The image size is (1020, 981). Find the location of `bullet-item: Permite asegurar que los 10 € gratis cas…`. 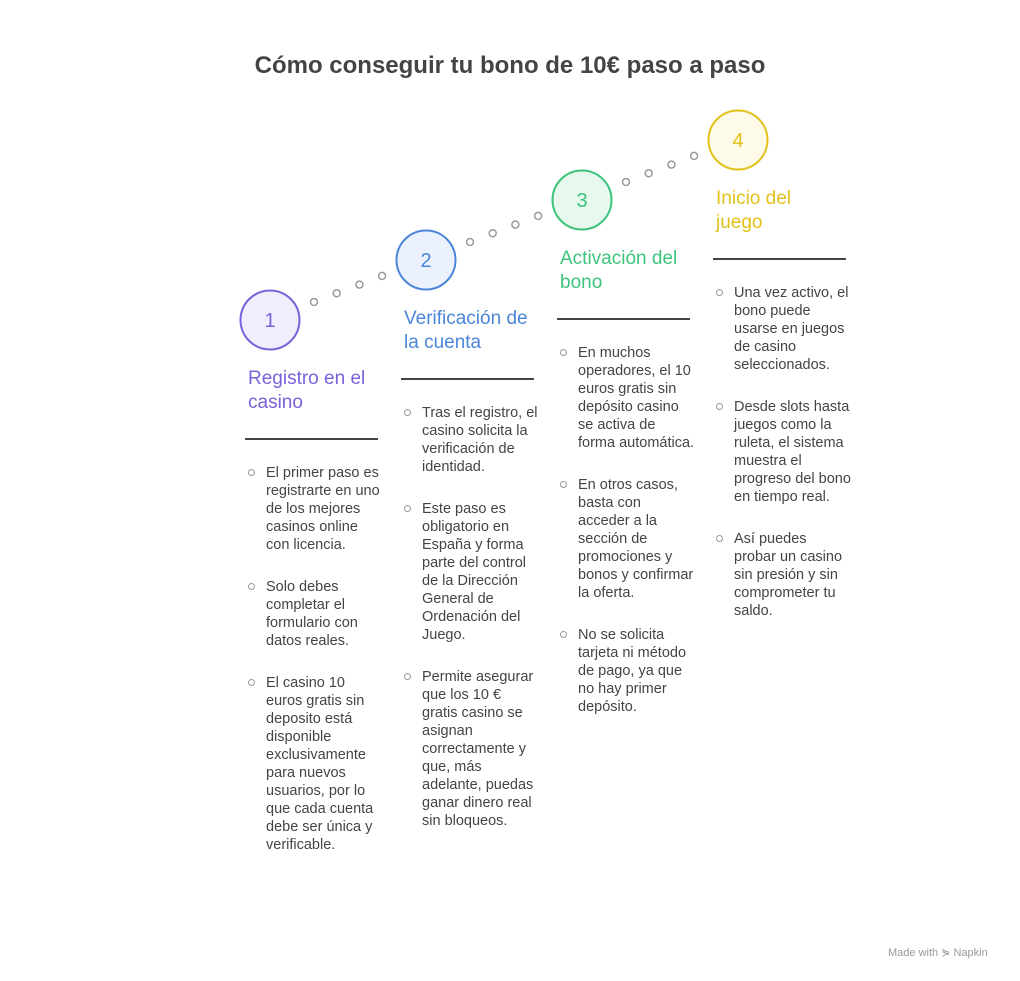

bullet-item: Permite asegurar que los 10 € gratis cas… is located at coordinates (472, 749).